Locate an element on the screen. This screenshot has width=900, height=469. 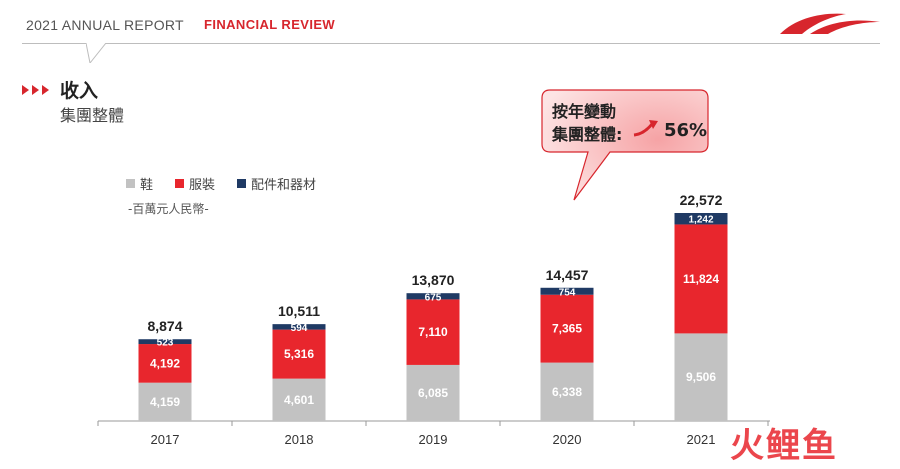
bar-label-accessories-2021: 1,242 is located at coordinates (700, 220).